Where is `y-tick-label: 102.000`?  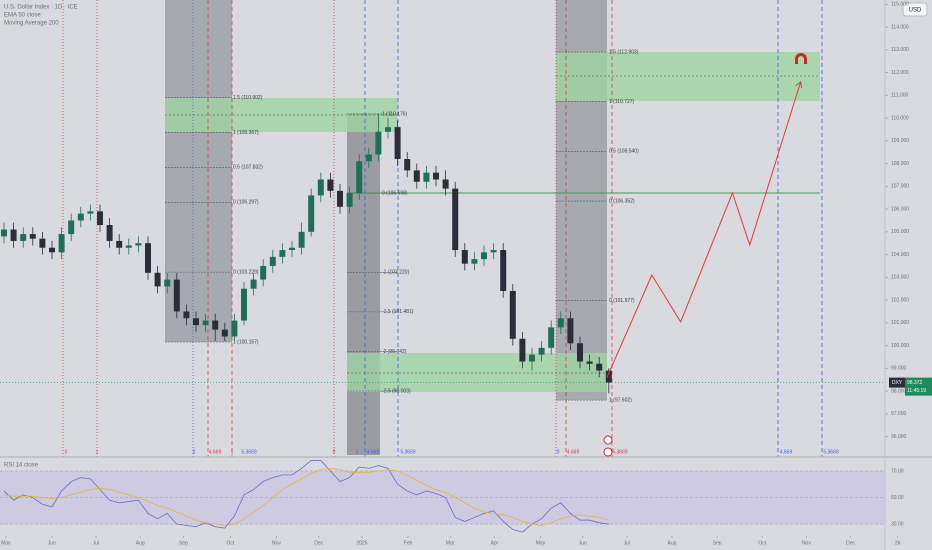
y-tick-label: 102.000 is located at coordinates (900, 300).